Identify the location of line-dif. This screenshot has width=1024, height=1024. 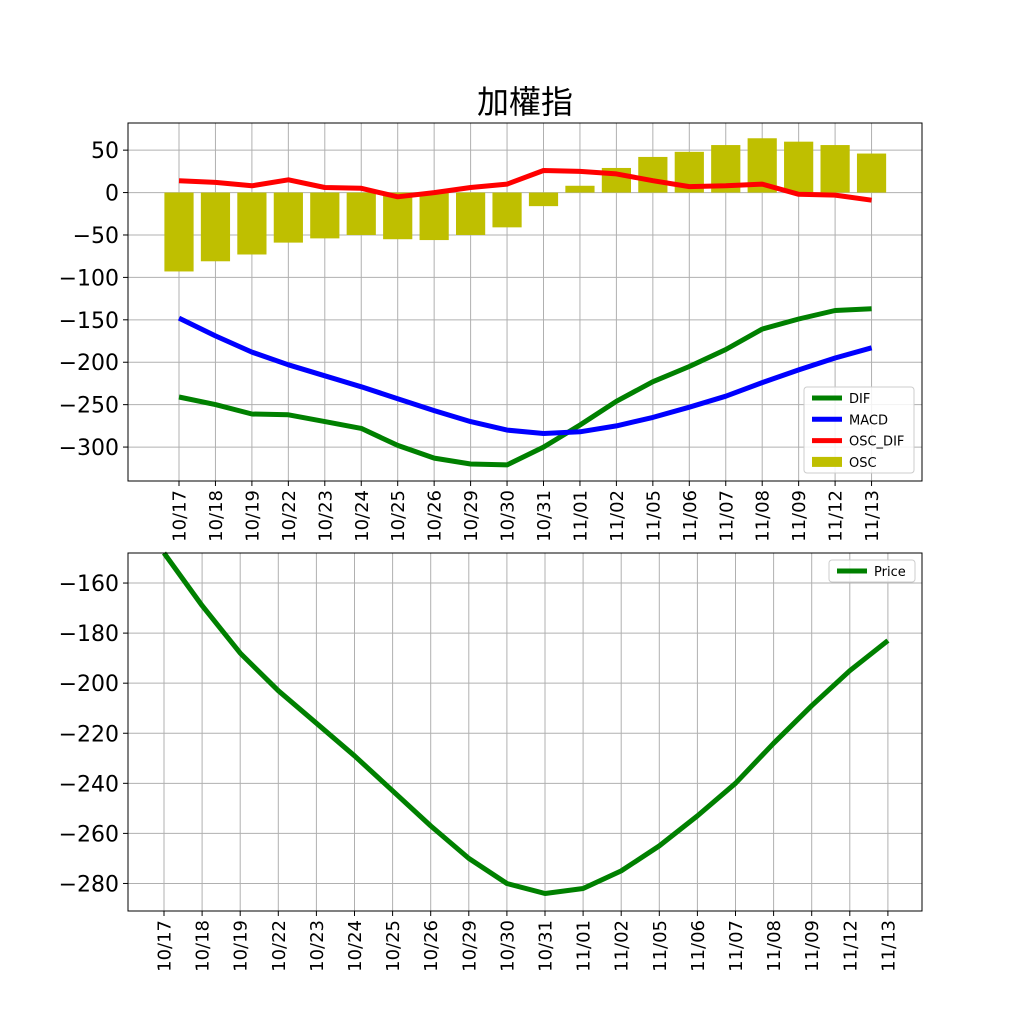
(525, 387).